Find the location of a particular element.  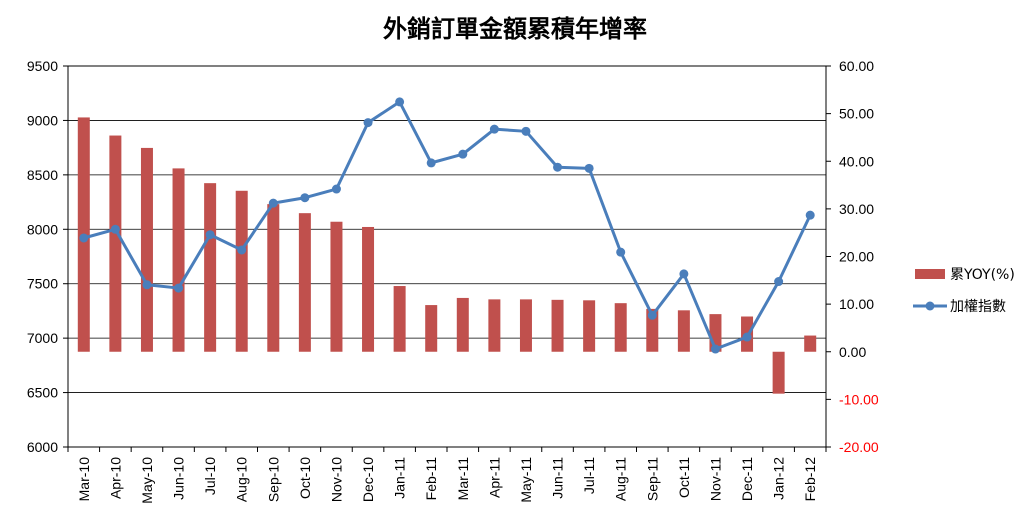

left-tick-label: 7500 is located at coordinates (42, 284).